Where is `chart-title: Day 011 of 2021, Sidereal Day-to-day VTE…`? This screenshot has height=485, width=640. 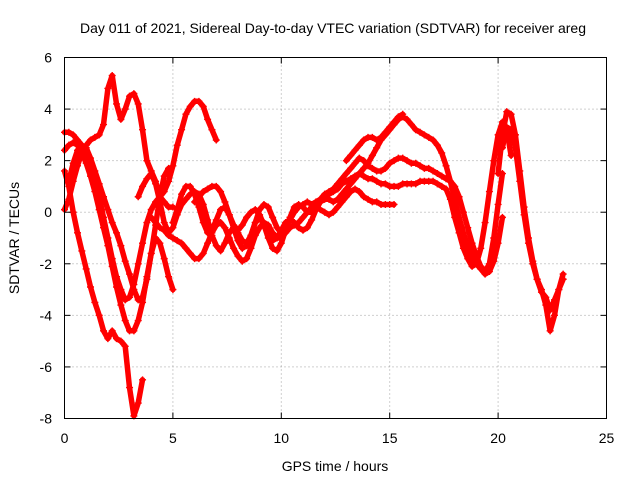
chart-title: Day 011 of 2021, Sidereal Day-to-day VTE… is located at coordinates (333, 28).